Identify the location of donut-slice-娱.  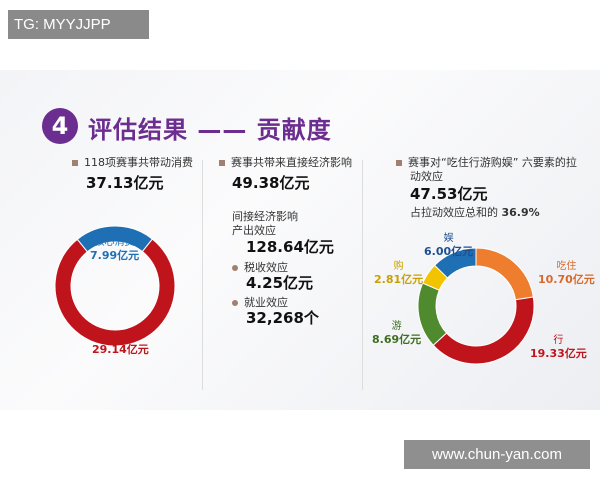
(455, 263).